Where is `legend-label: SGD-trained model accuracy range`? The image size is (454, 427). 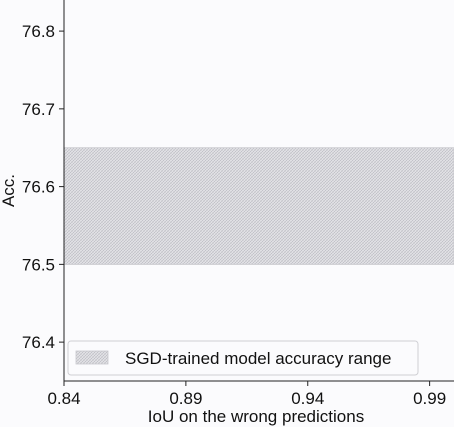
legend-label: SGD-trained model accuracy range is located at coordinates (258, 358).